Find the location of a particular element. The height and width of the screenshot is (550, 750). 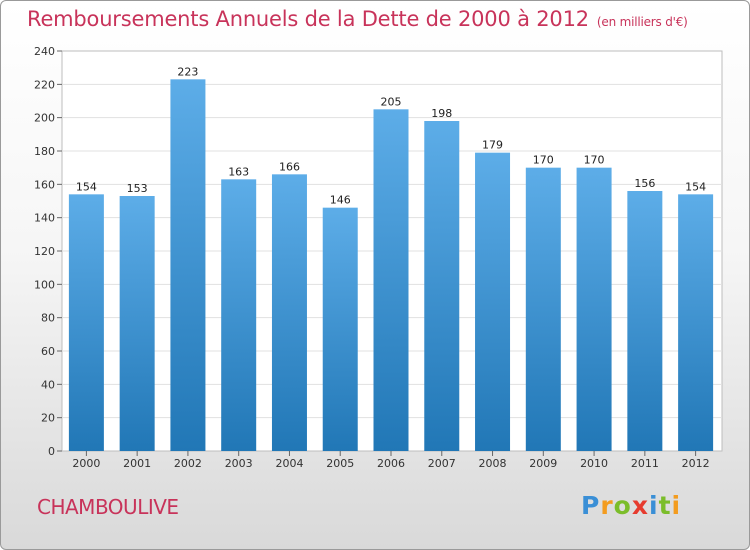

bar-value-label: 179 is located at coordinates (492, 145).